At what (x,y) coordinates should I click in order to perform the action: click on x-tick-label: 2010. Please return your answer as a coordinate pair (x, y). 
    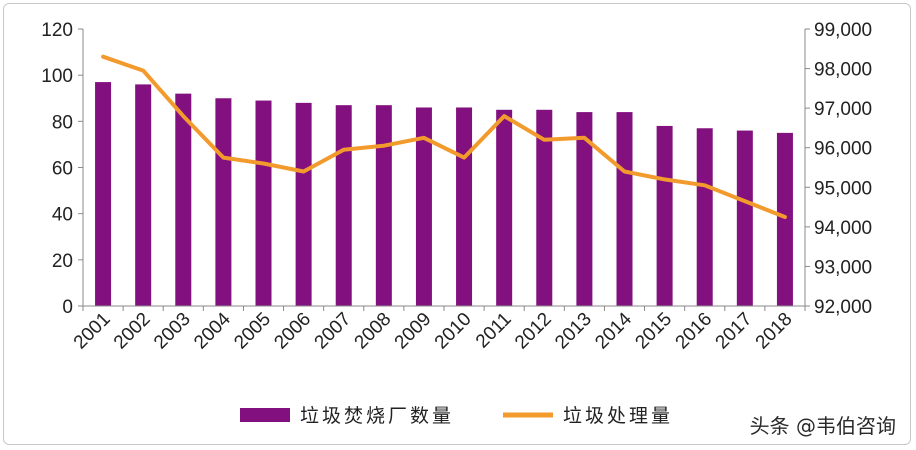
    Looking at the image, I should click on (453, 331).